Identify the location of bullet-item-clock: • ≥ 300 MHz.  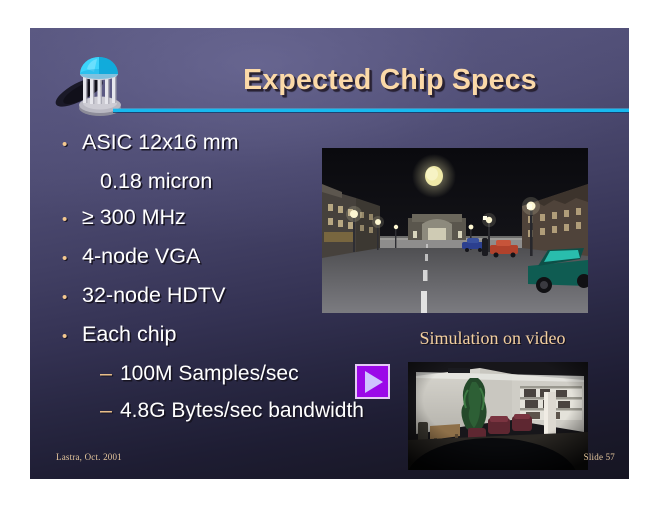
(223, 218).